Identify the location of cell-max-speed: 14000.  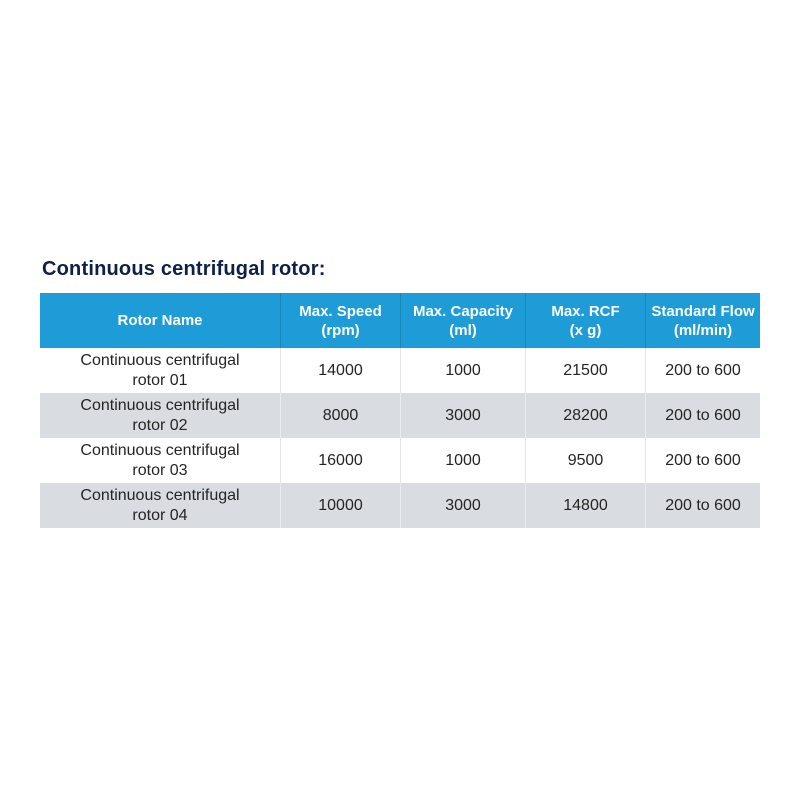
(340, 370).